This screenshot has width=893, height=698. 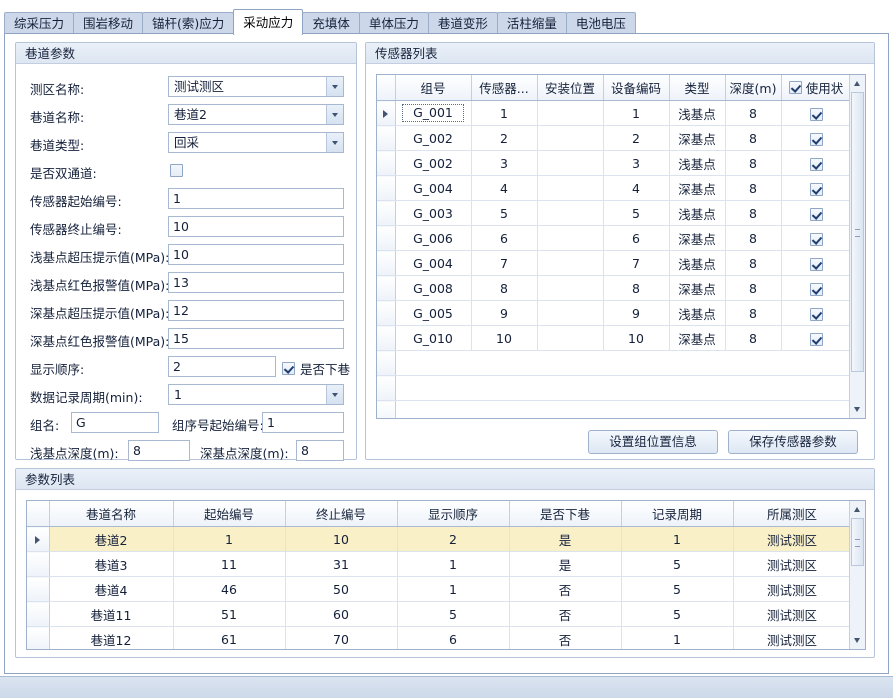 What do you see at coordinates (341, 564) in the screenshot?
I see `cell-end: 31` at bounding box center [341, 564].